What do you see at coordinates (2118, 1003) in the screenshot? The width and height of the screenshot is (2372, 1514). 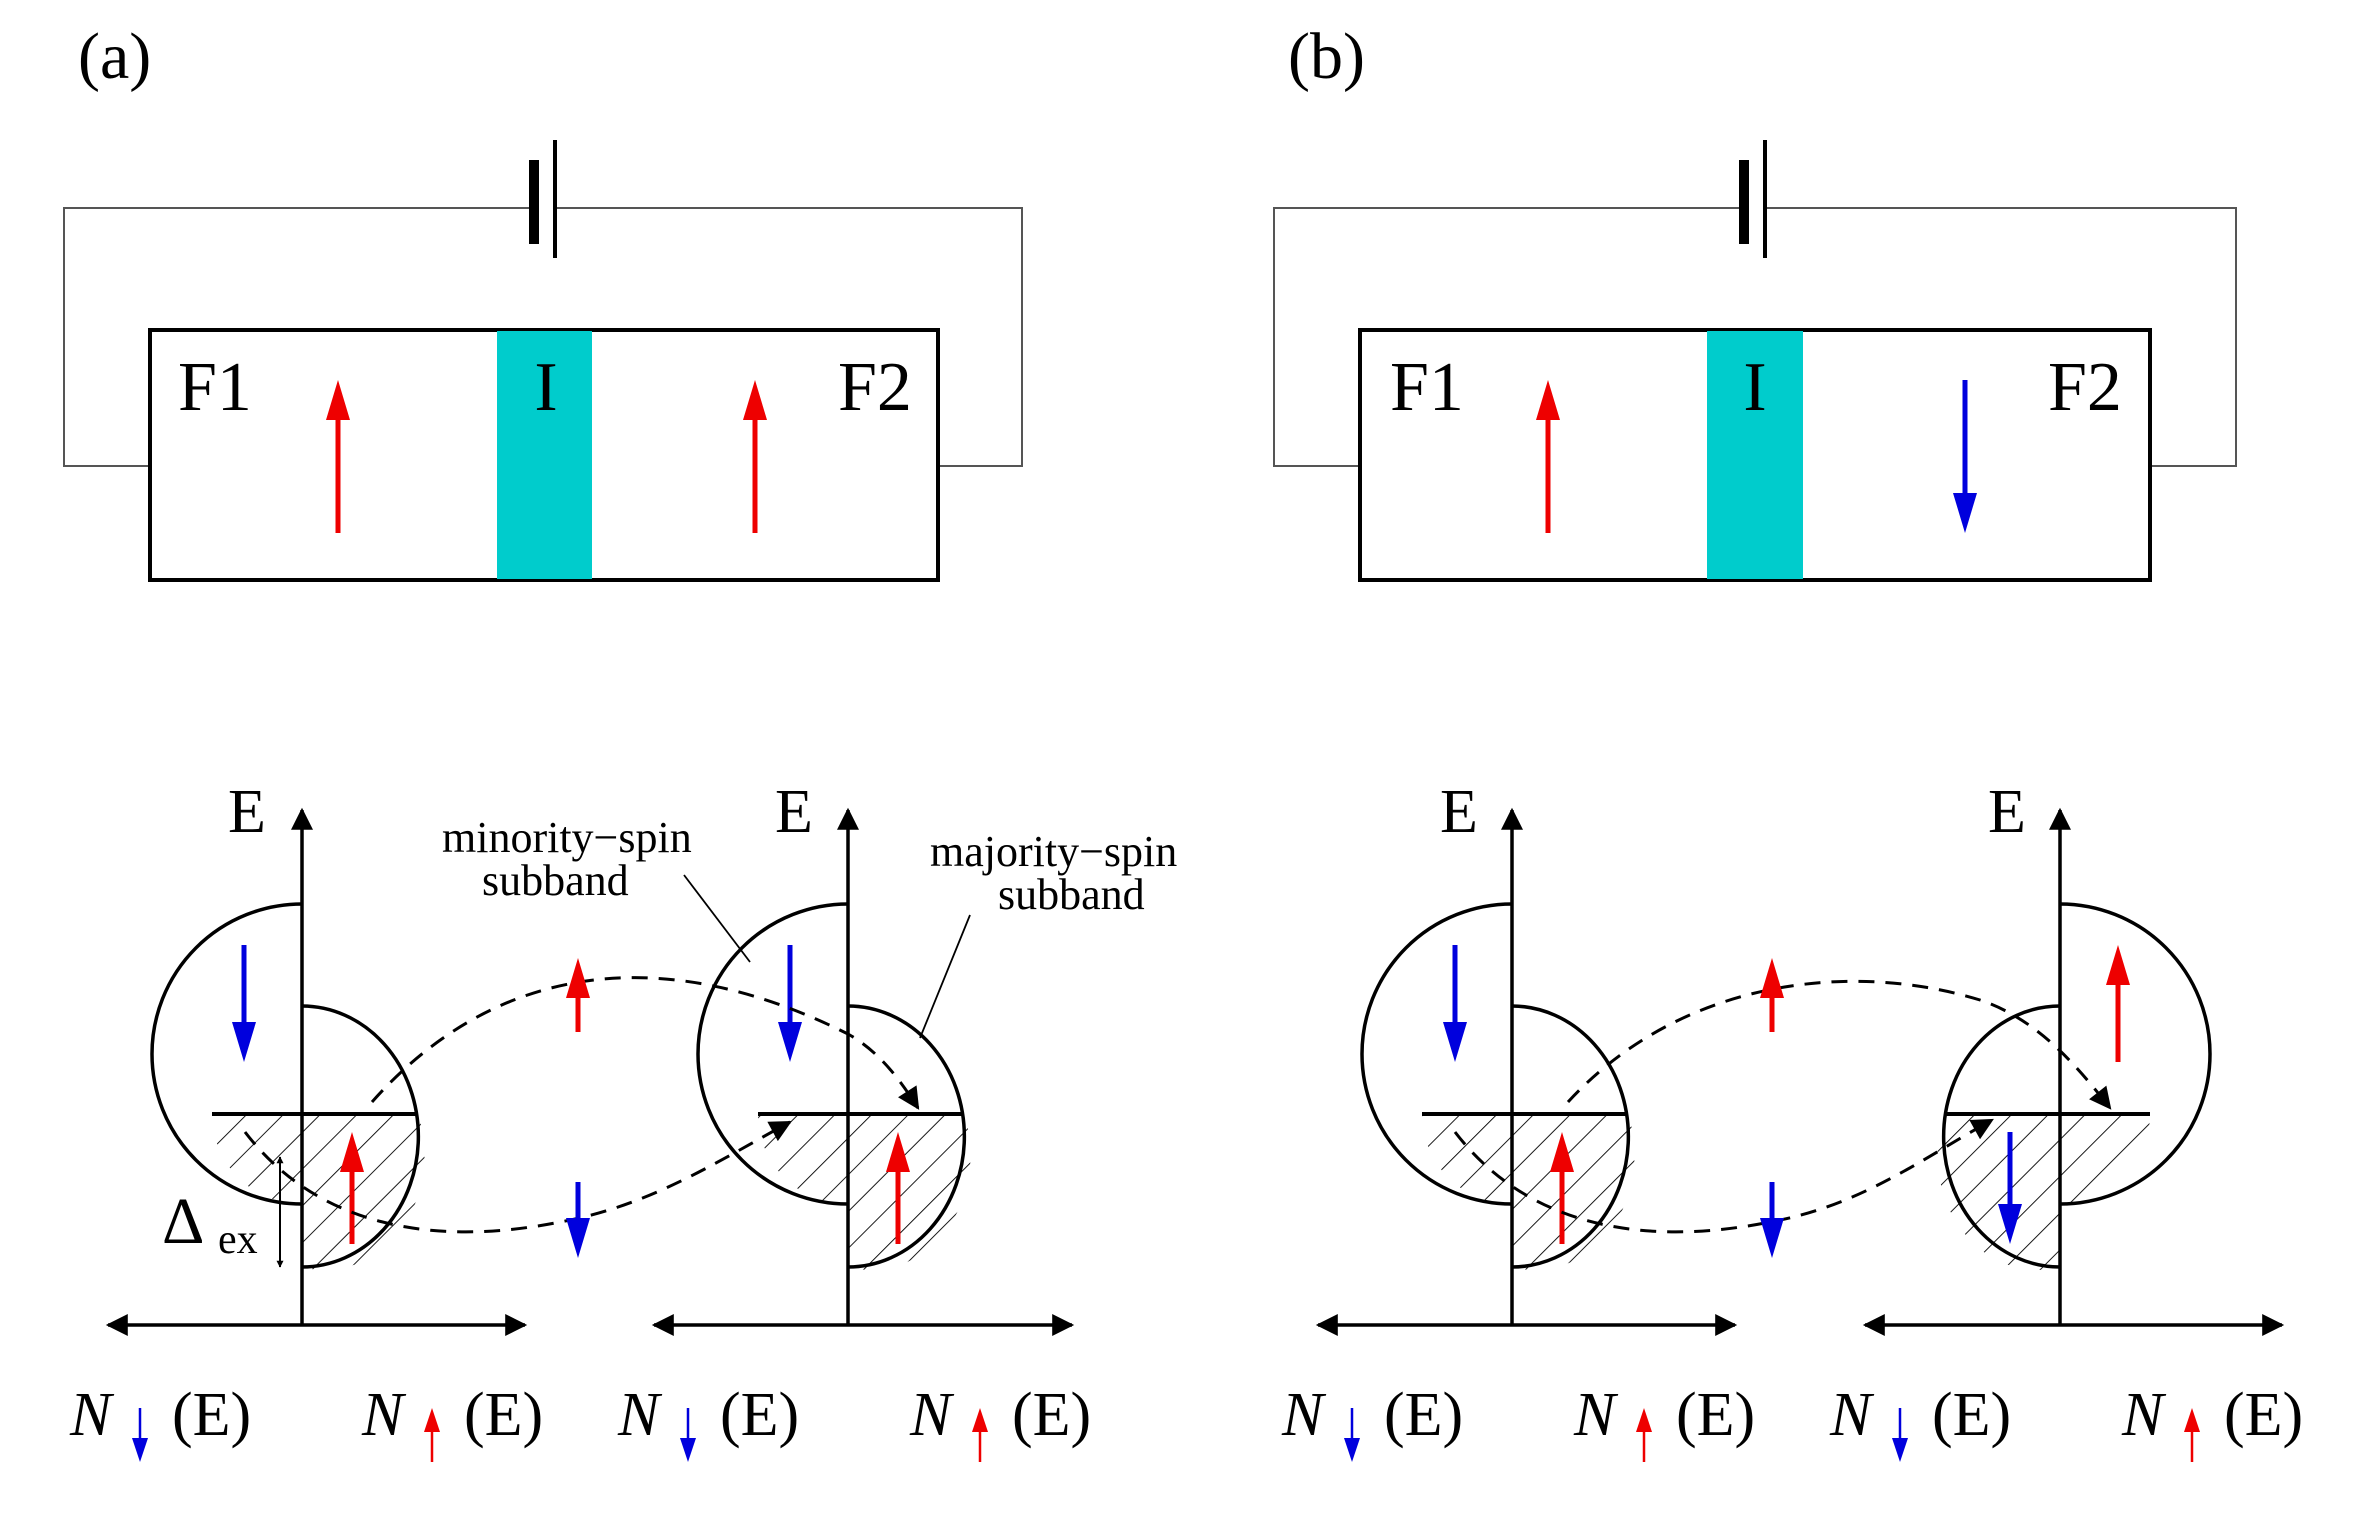 I see `dos-b-right-up-spin-arrow` at bounding box center [2118, 1003].